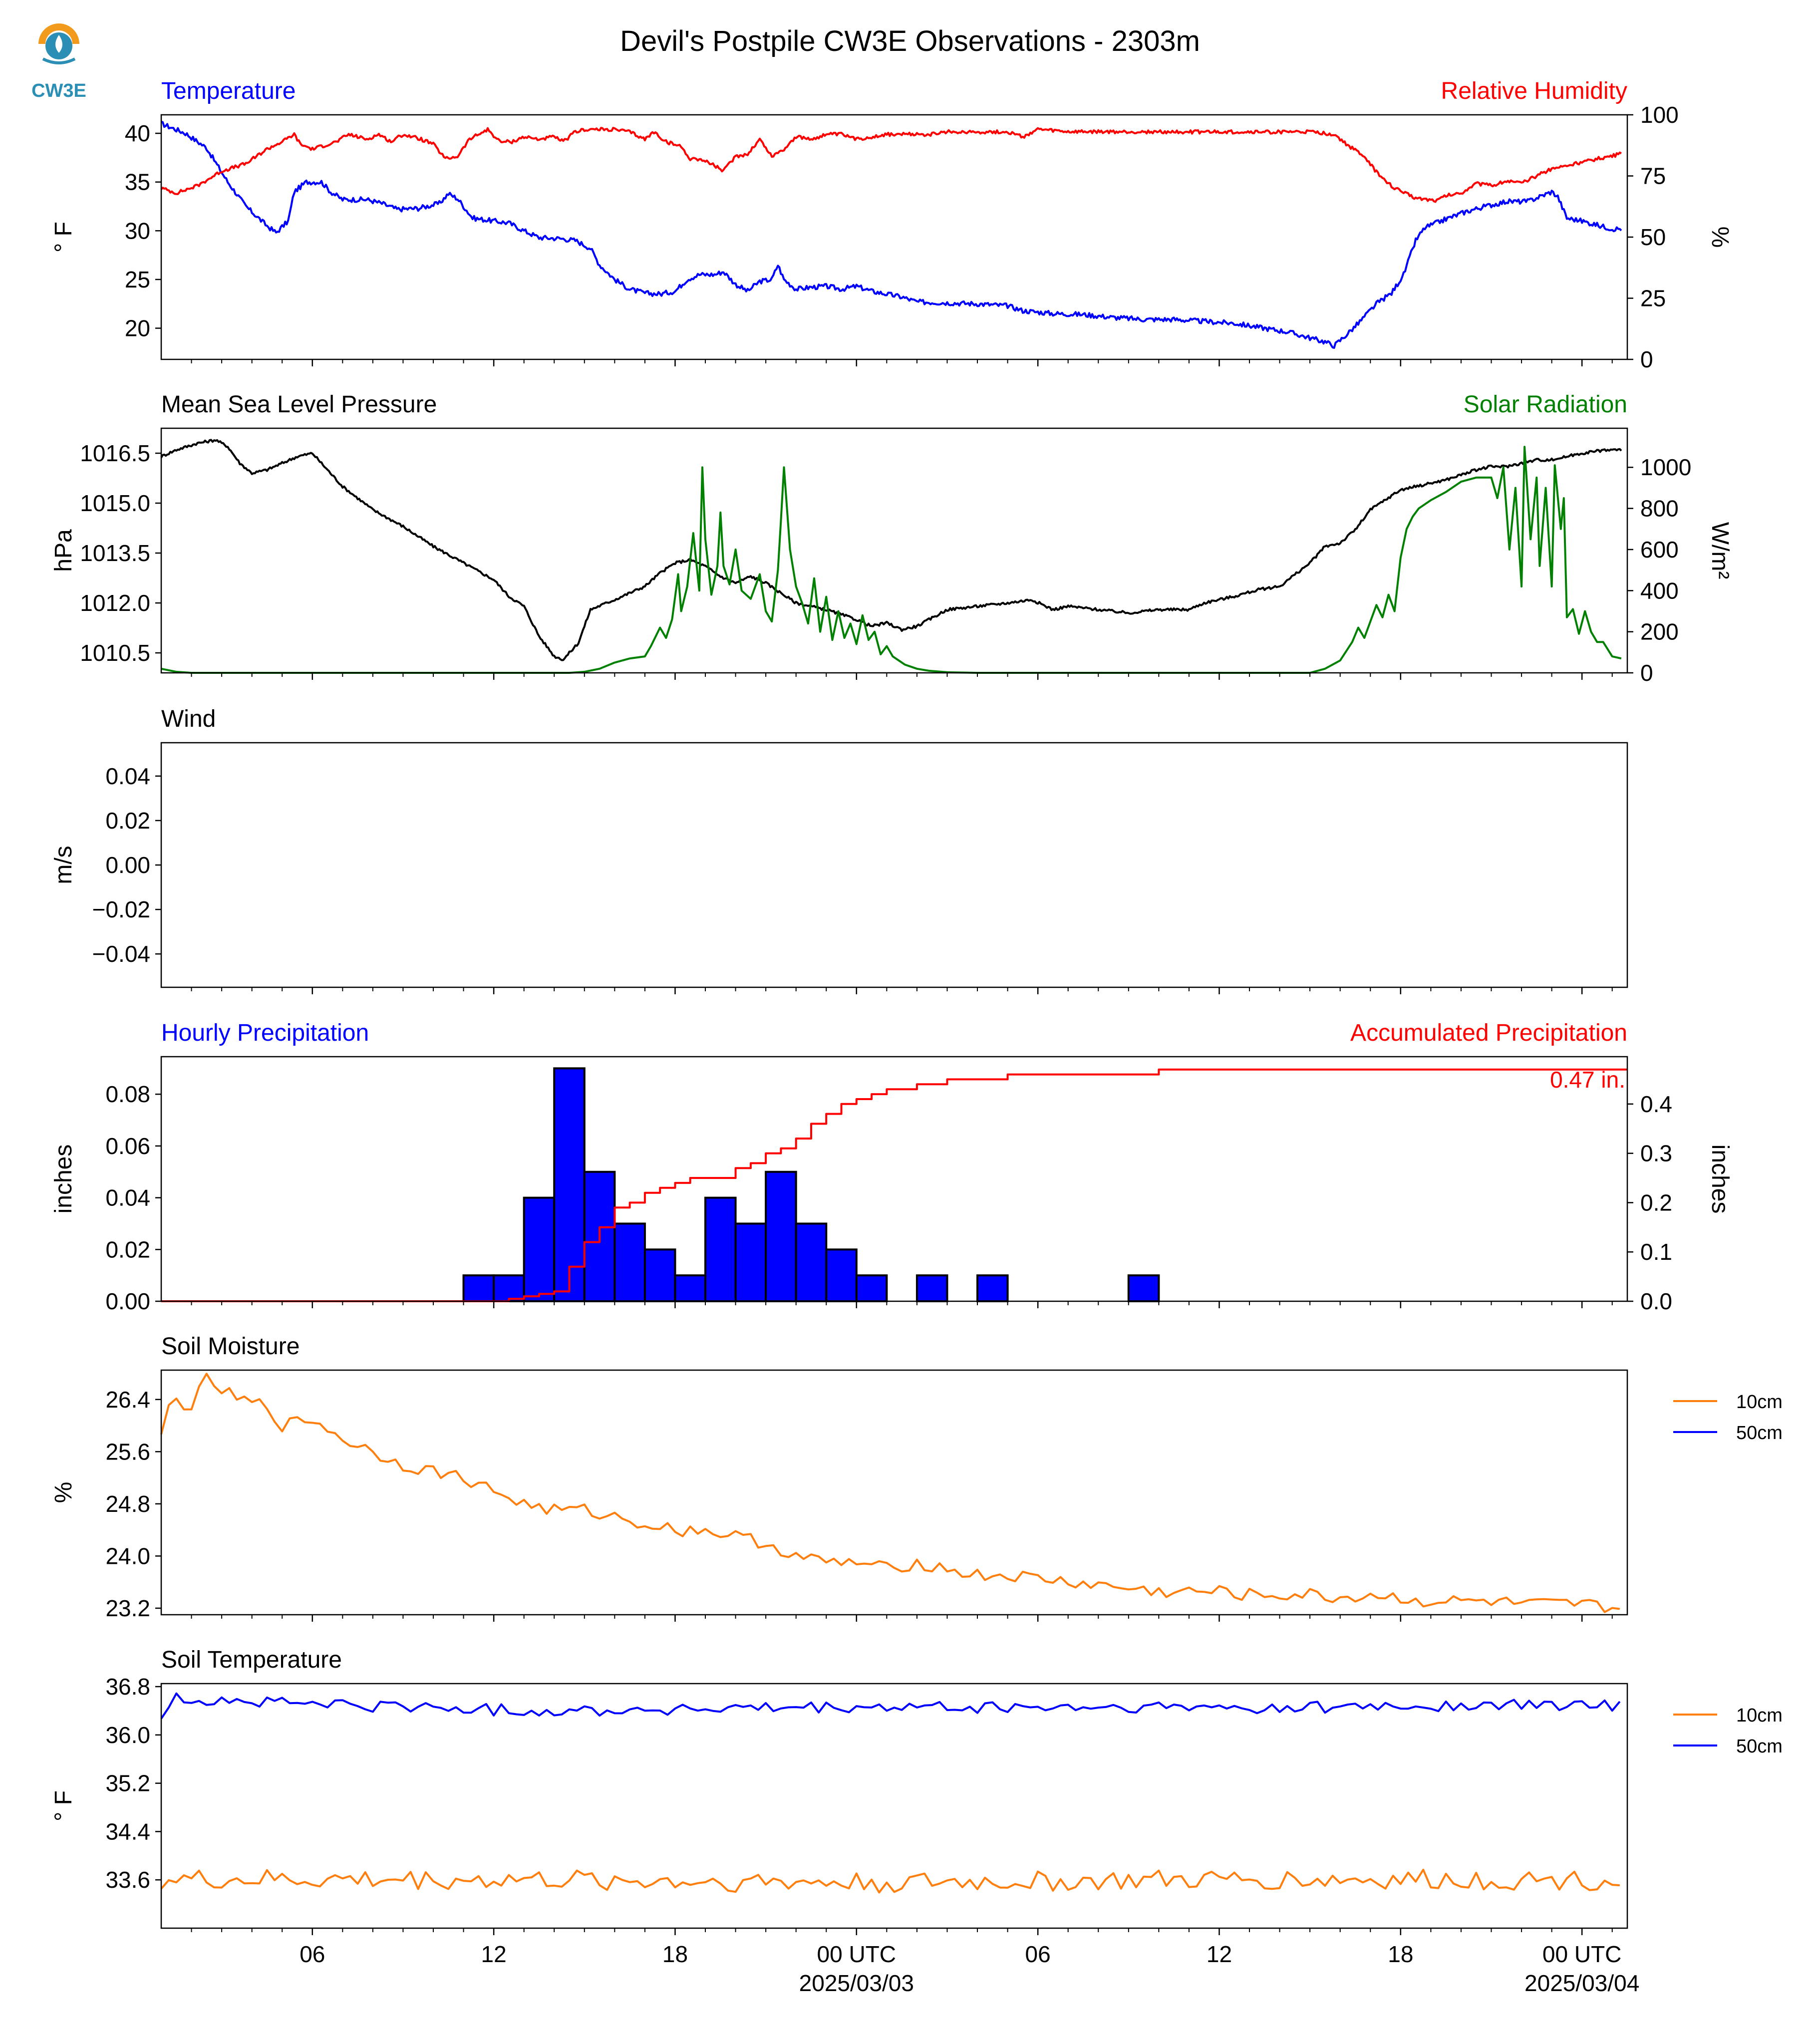 The image size is (1820, 2028). I want to click on y2-tick-label: 0.3, so click(1656, 1153).